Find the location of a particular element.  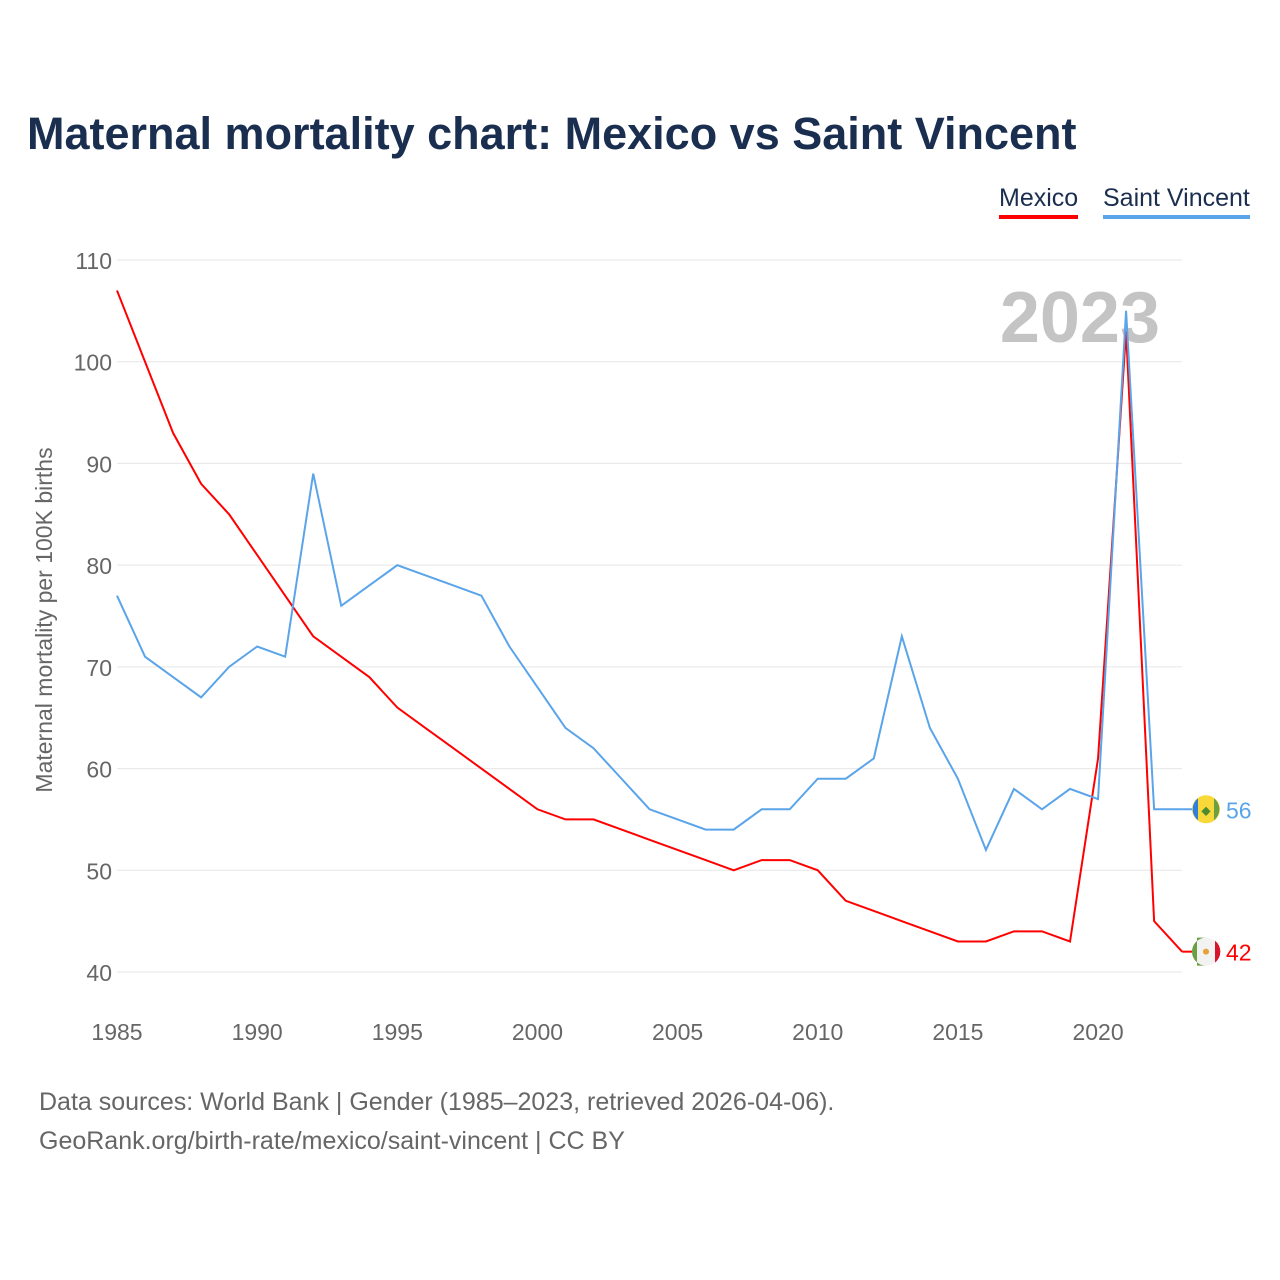

flag-blue is located at coordinates (1195, 809).